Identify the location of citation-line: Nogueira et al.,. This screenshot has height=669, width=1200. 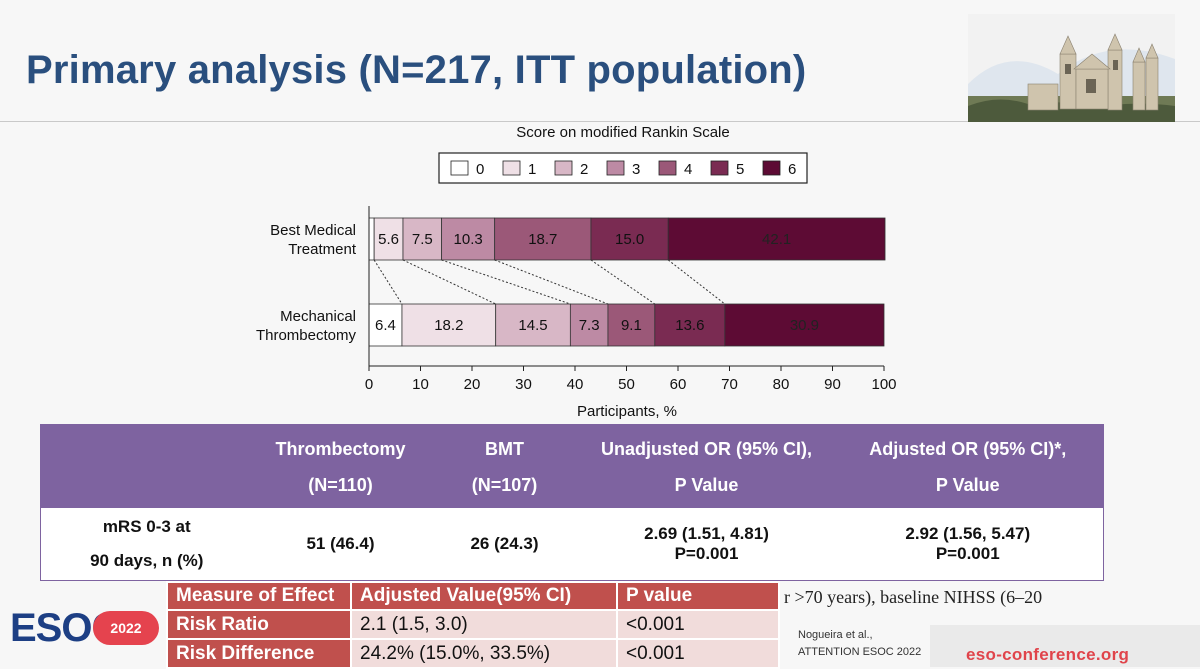
(835, 635).